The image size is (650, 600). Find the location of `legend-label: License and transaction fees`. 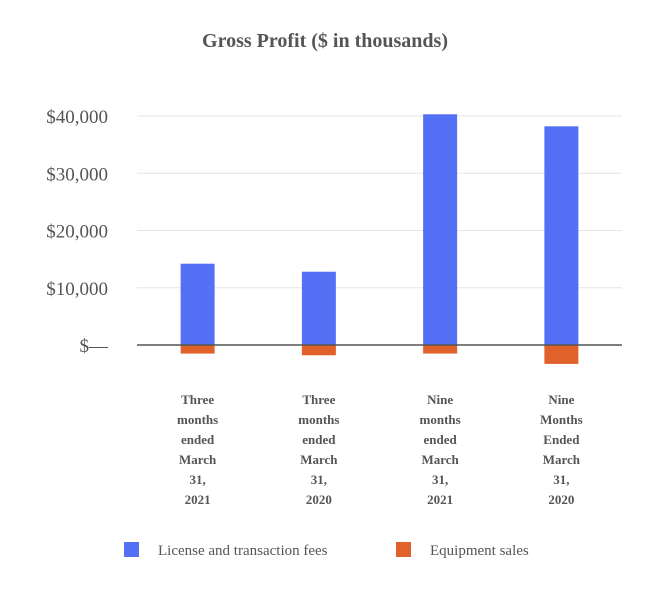

legend-label: License and transaction fees is located at coordinates (243, 551).